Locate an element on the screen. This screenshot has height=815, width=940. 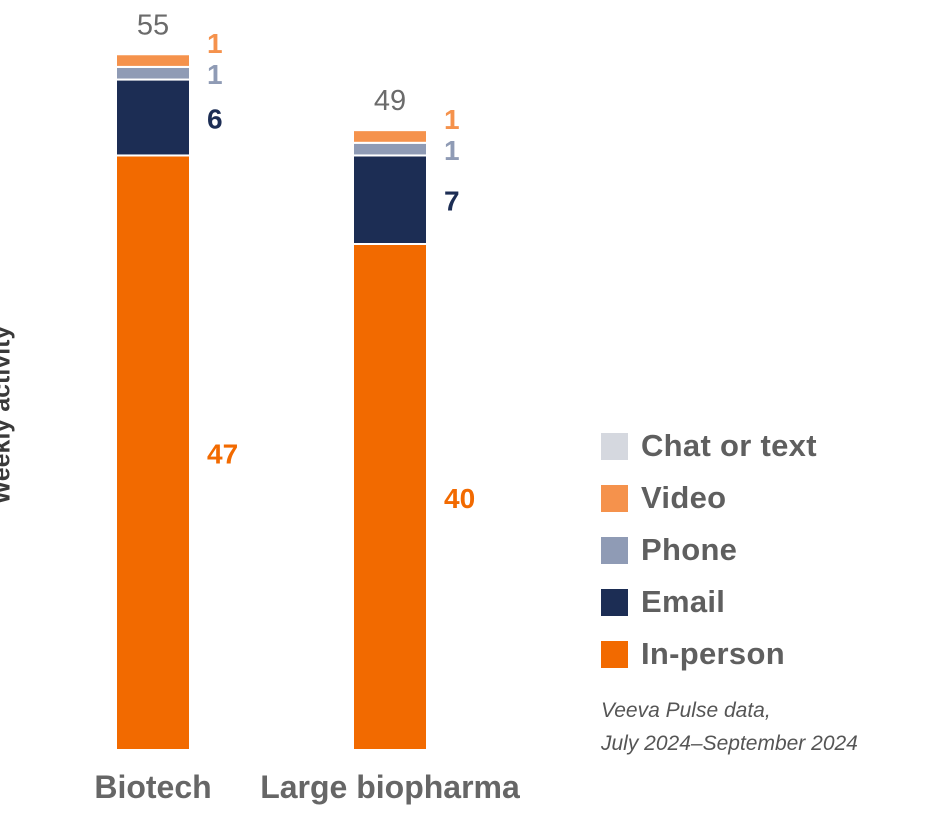
data-label-biotech-email: 6 is located at coordinates (215, 119).